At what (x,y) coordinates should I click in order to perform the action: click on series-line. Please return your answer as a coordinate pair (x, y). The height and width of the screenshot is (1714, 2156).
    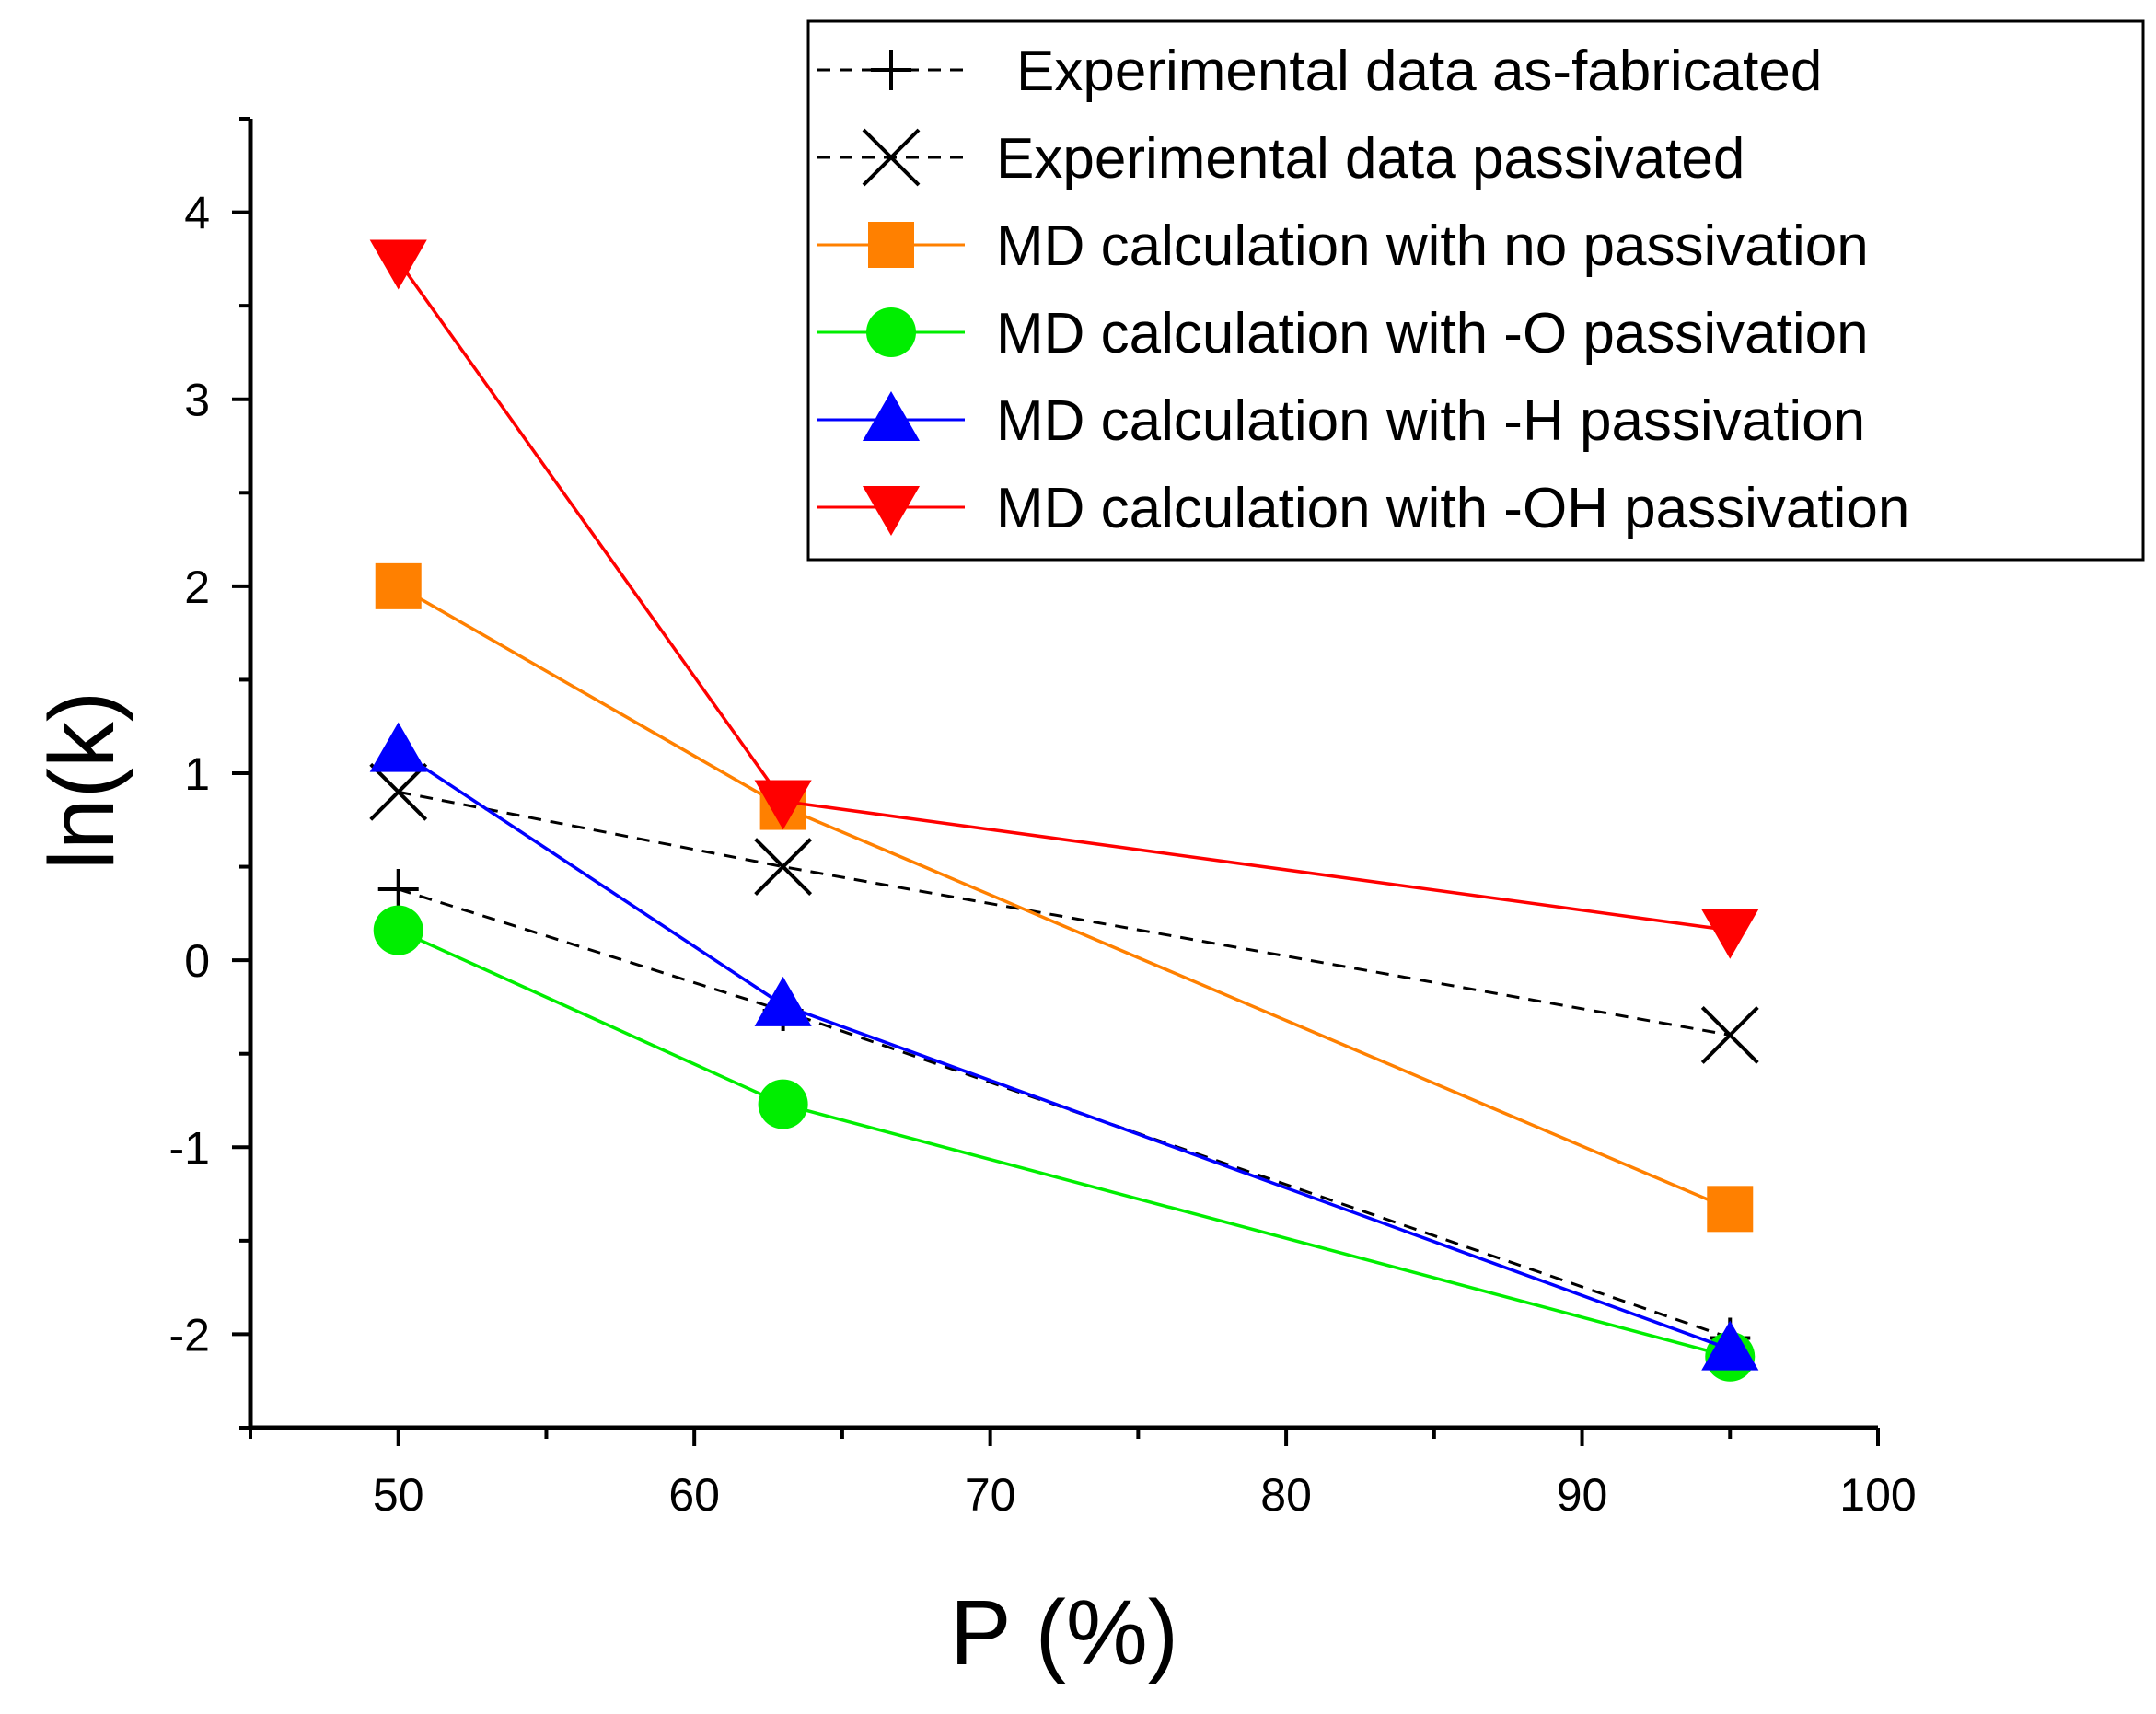
    Looking at the image, I should click on (1064, 914).